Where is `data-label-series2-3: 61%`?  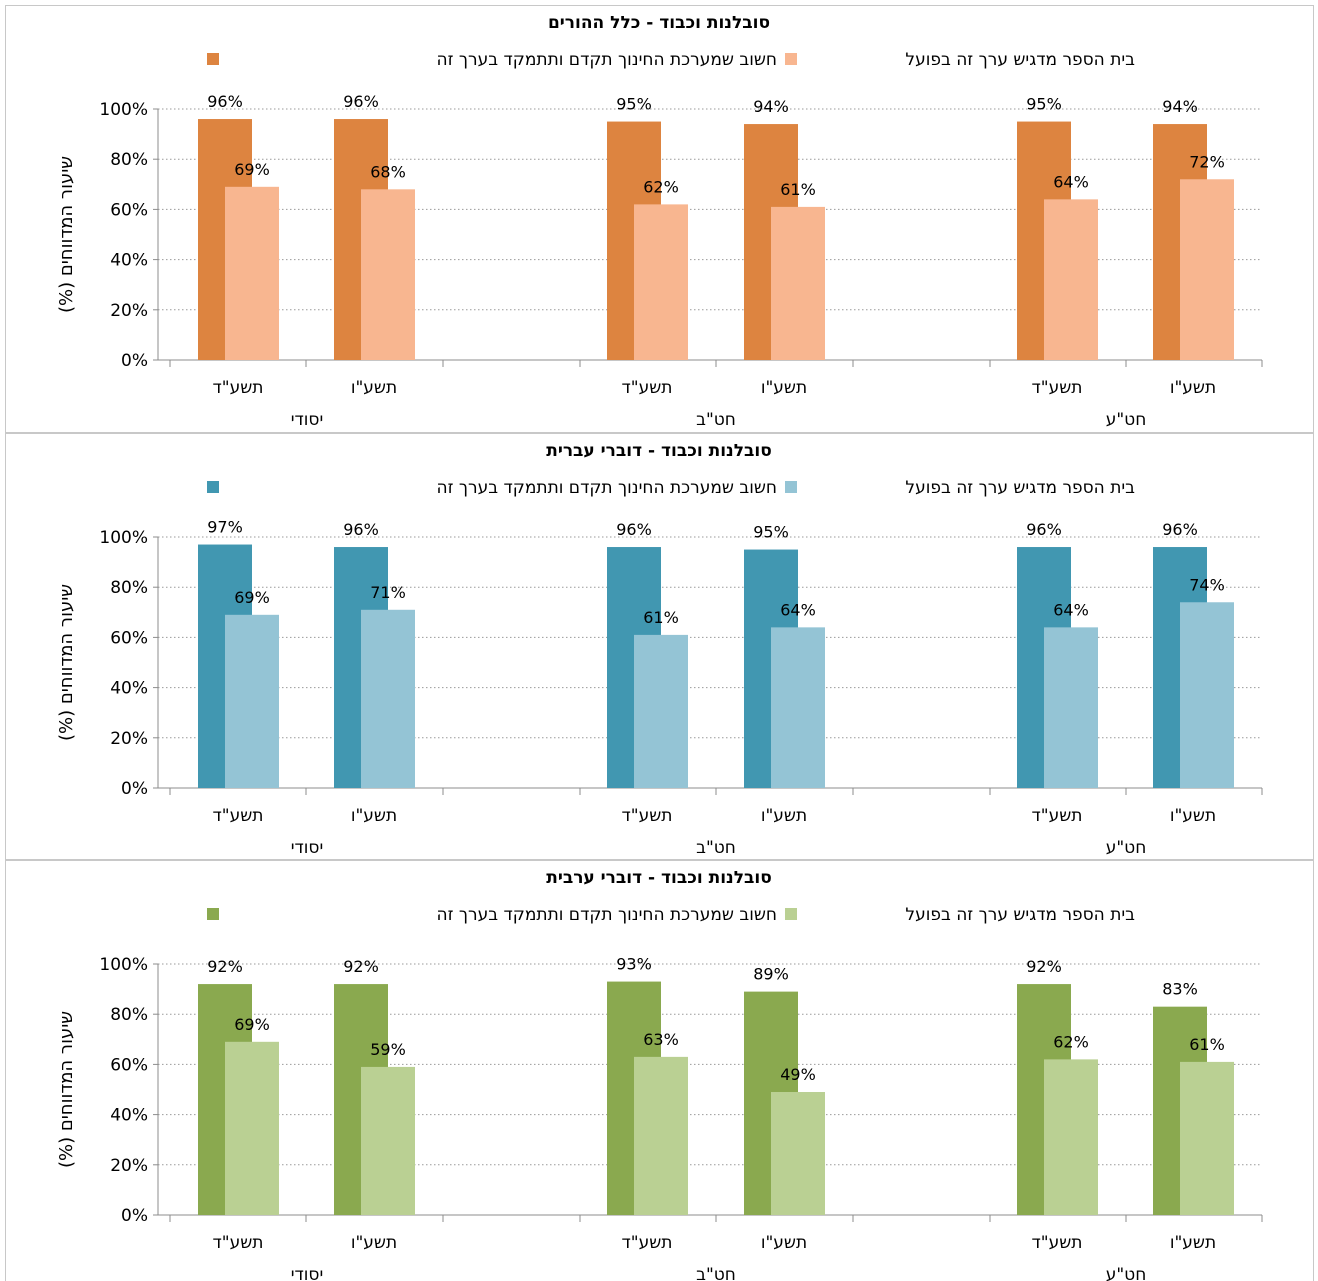 data-label-series2-3: 61% is located at coordinates (661, 617).